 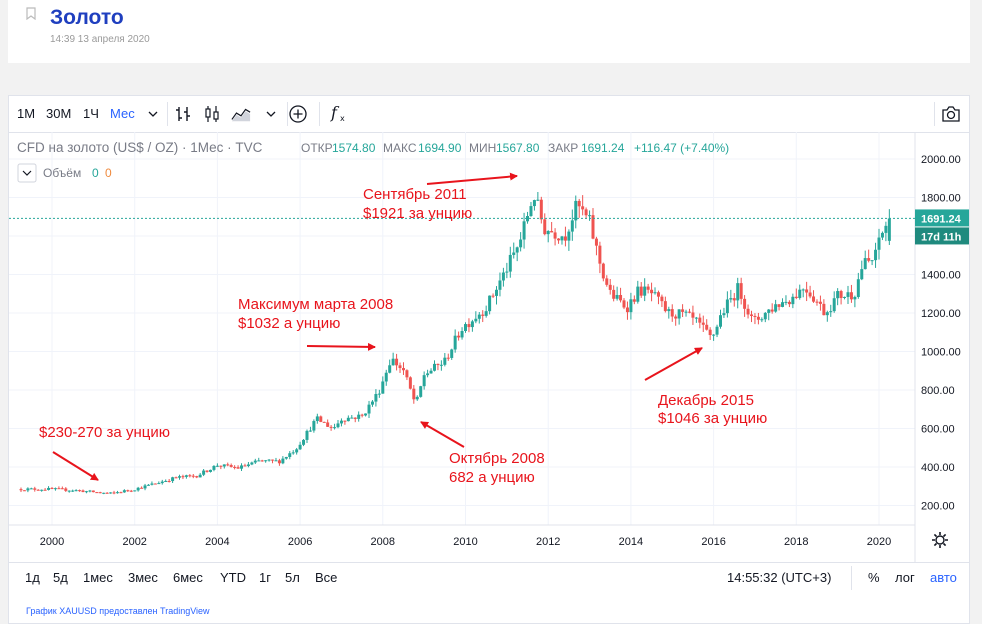 I want to click on page-title: Золото, so click(x=87, y=17).